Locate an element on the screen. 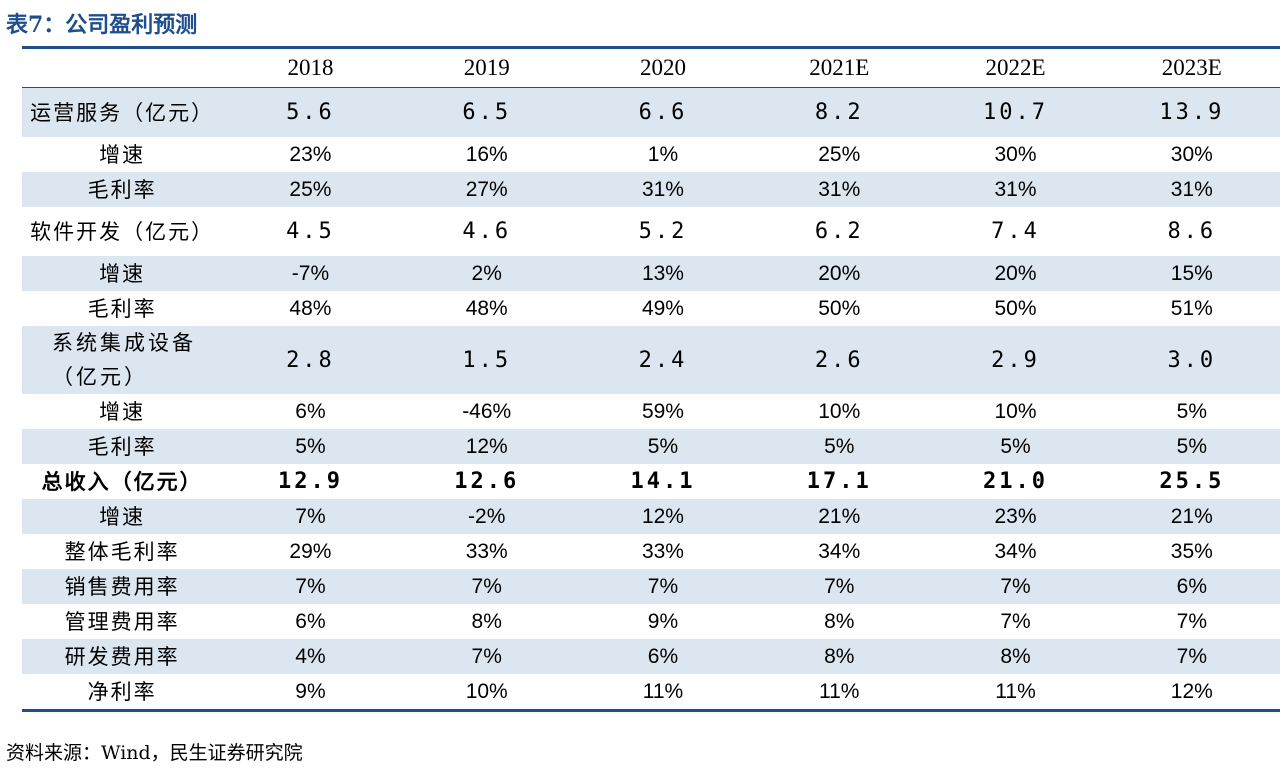  cell-value: 15% is located at coordinates (1191, 273).